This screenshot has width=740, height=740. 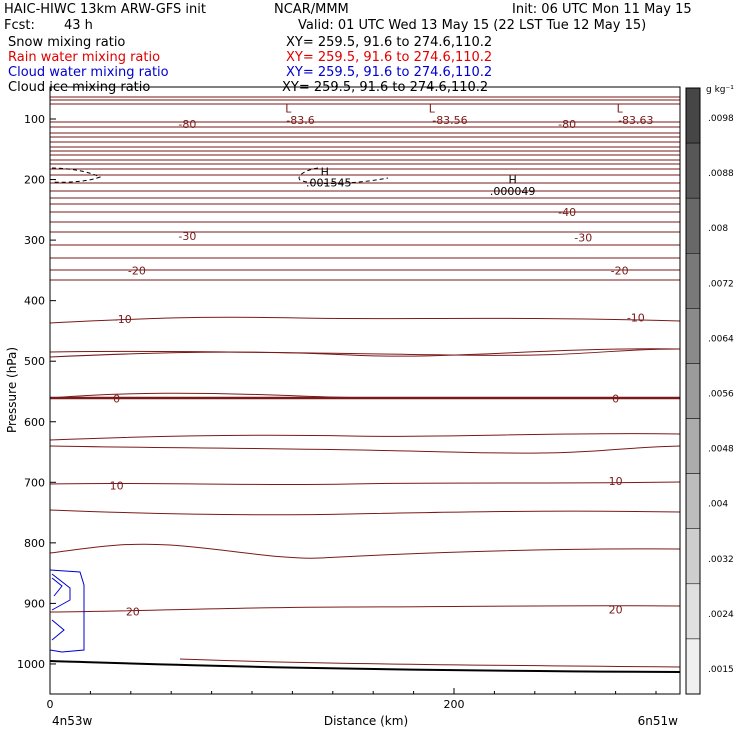 What do you see at coordinates (72, 721) in the screenshot?
I see `x-start-label: 4n53w` at bounding box center [72, 721].